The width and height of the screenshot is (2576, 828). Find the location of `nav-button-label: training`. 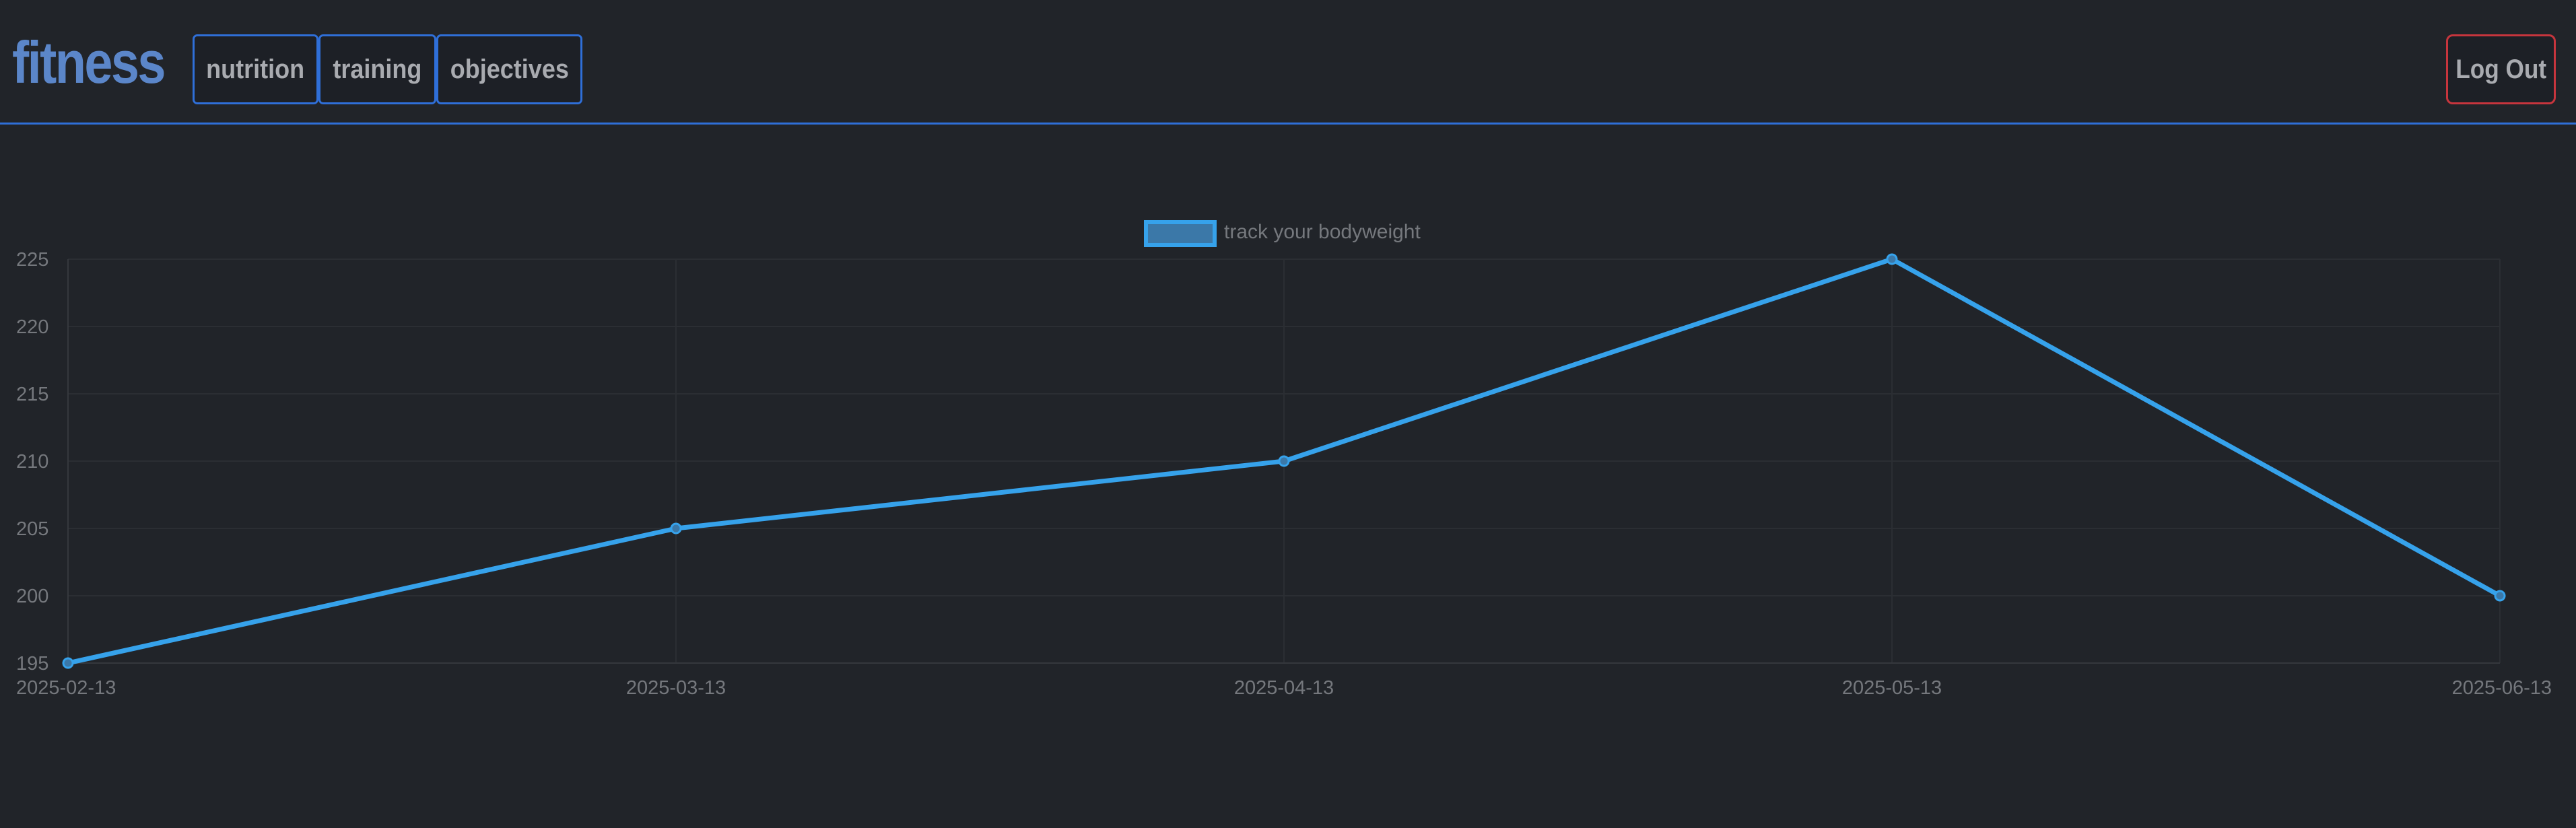

nav-button-label: training is located at coordinates (378, 69).